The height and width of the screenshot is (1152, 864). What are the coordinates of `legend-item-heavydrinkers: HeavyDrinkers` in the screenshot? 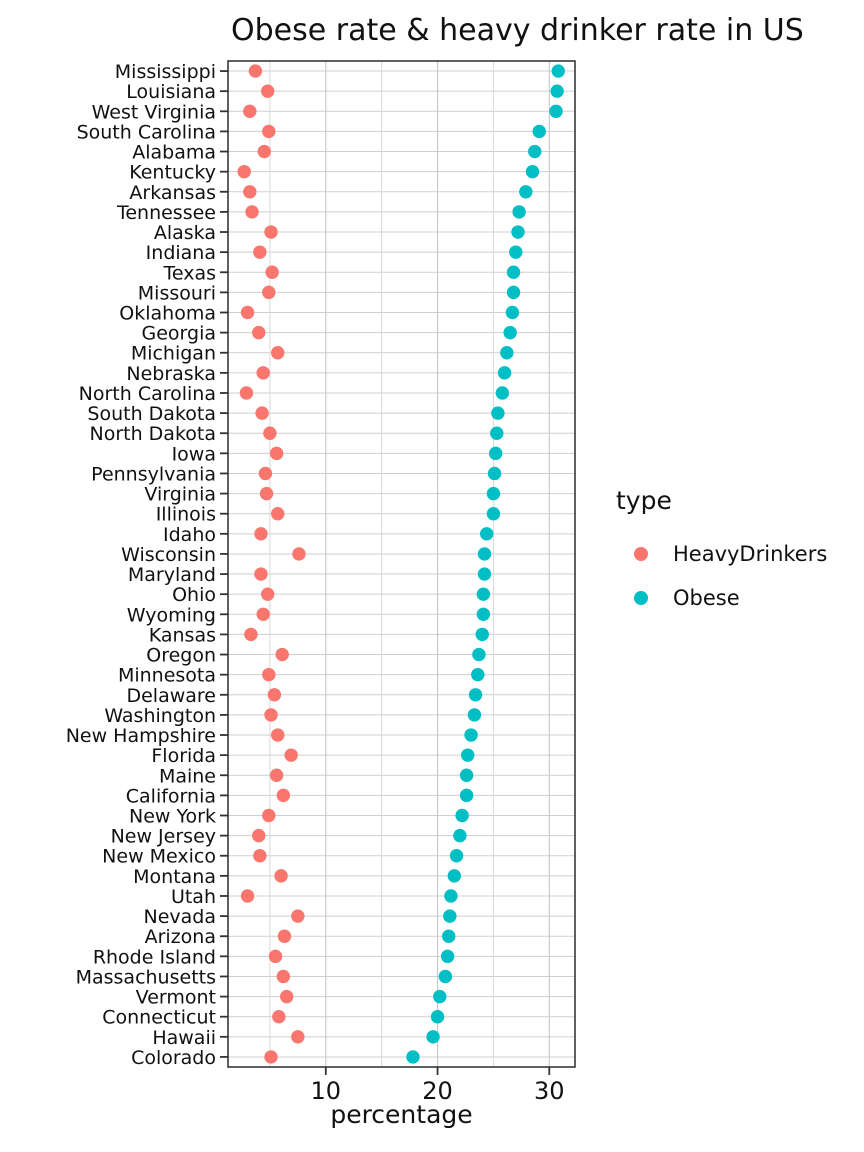 It's located at (721, 554).